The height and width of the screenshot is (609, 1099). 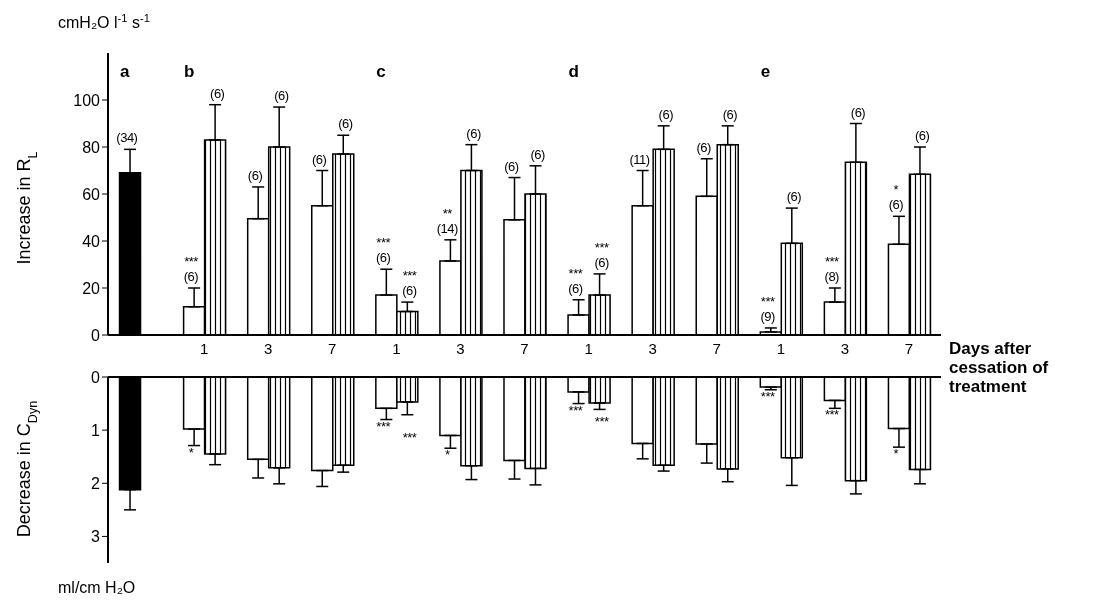 I want to click on y-tick-label: 60, so click(x=91, y=194).